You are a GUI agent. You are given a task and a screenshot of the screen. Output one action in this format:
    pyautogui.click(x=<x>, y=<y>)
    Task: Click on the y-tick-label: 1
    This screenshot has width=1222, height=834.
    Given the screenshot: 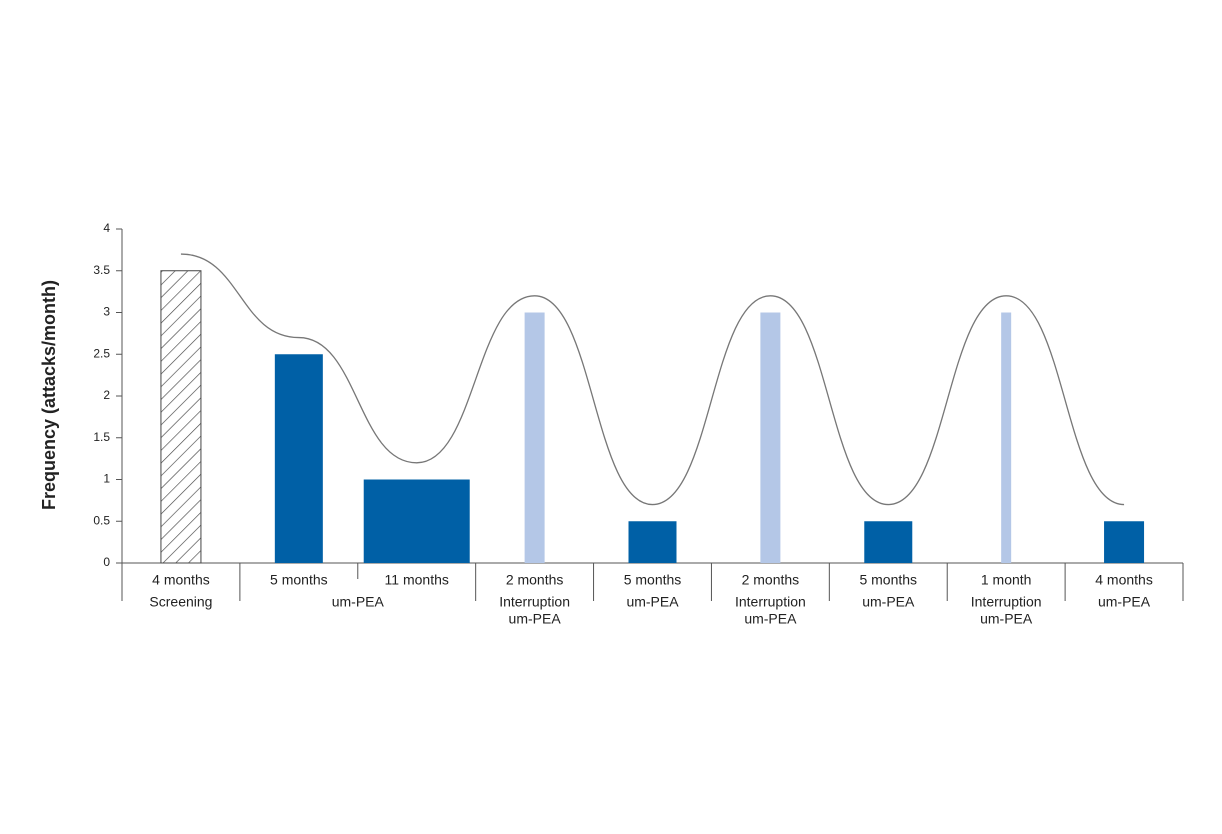 What is the action you would take?
    pyautogui.click(x=106, y=479)
    